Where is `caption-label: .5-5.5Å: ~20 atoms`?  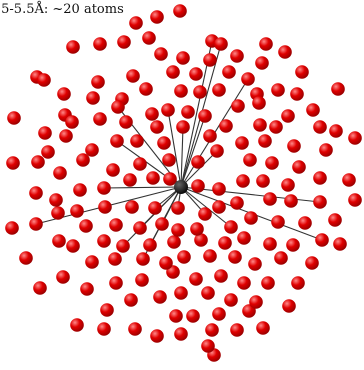 caption-label: .5-5.5Å: ~20 atoms is located at coordinates (62, 9).